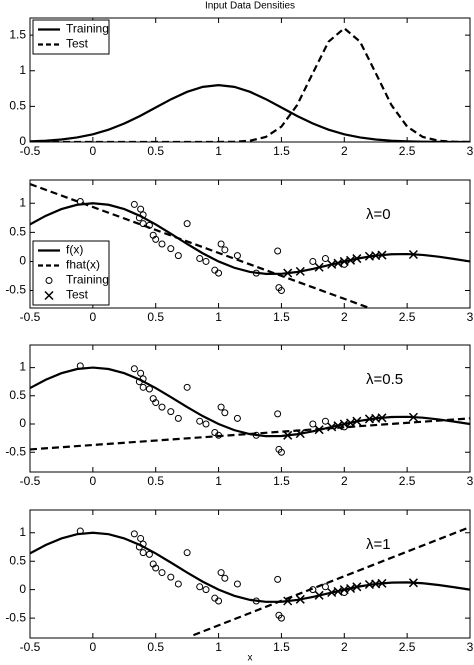 The width and height of the screenshot is (474, 665). I want to click on y-tick-label: 1.5, so click(17, 34).